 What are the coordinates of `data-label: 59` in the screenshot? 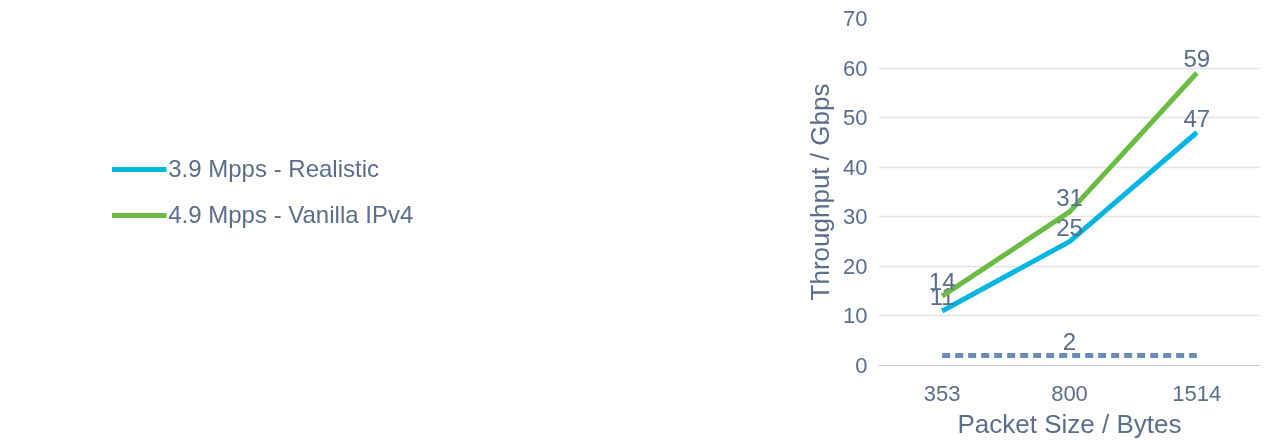 It's located at (1197, 59).